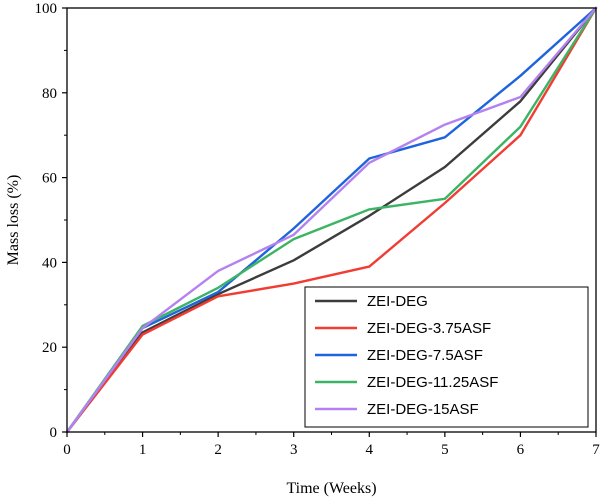 The image size is (600, 500). Describe the element at coordinates (445, 450) in the screenshot. I see `x-tick-label: 5` at that location.